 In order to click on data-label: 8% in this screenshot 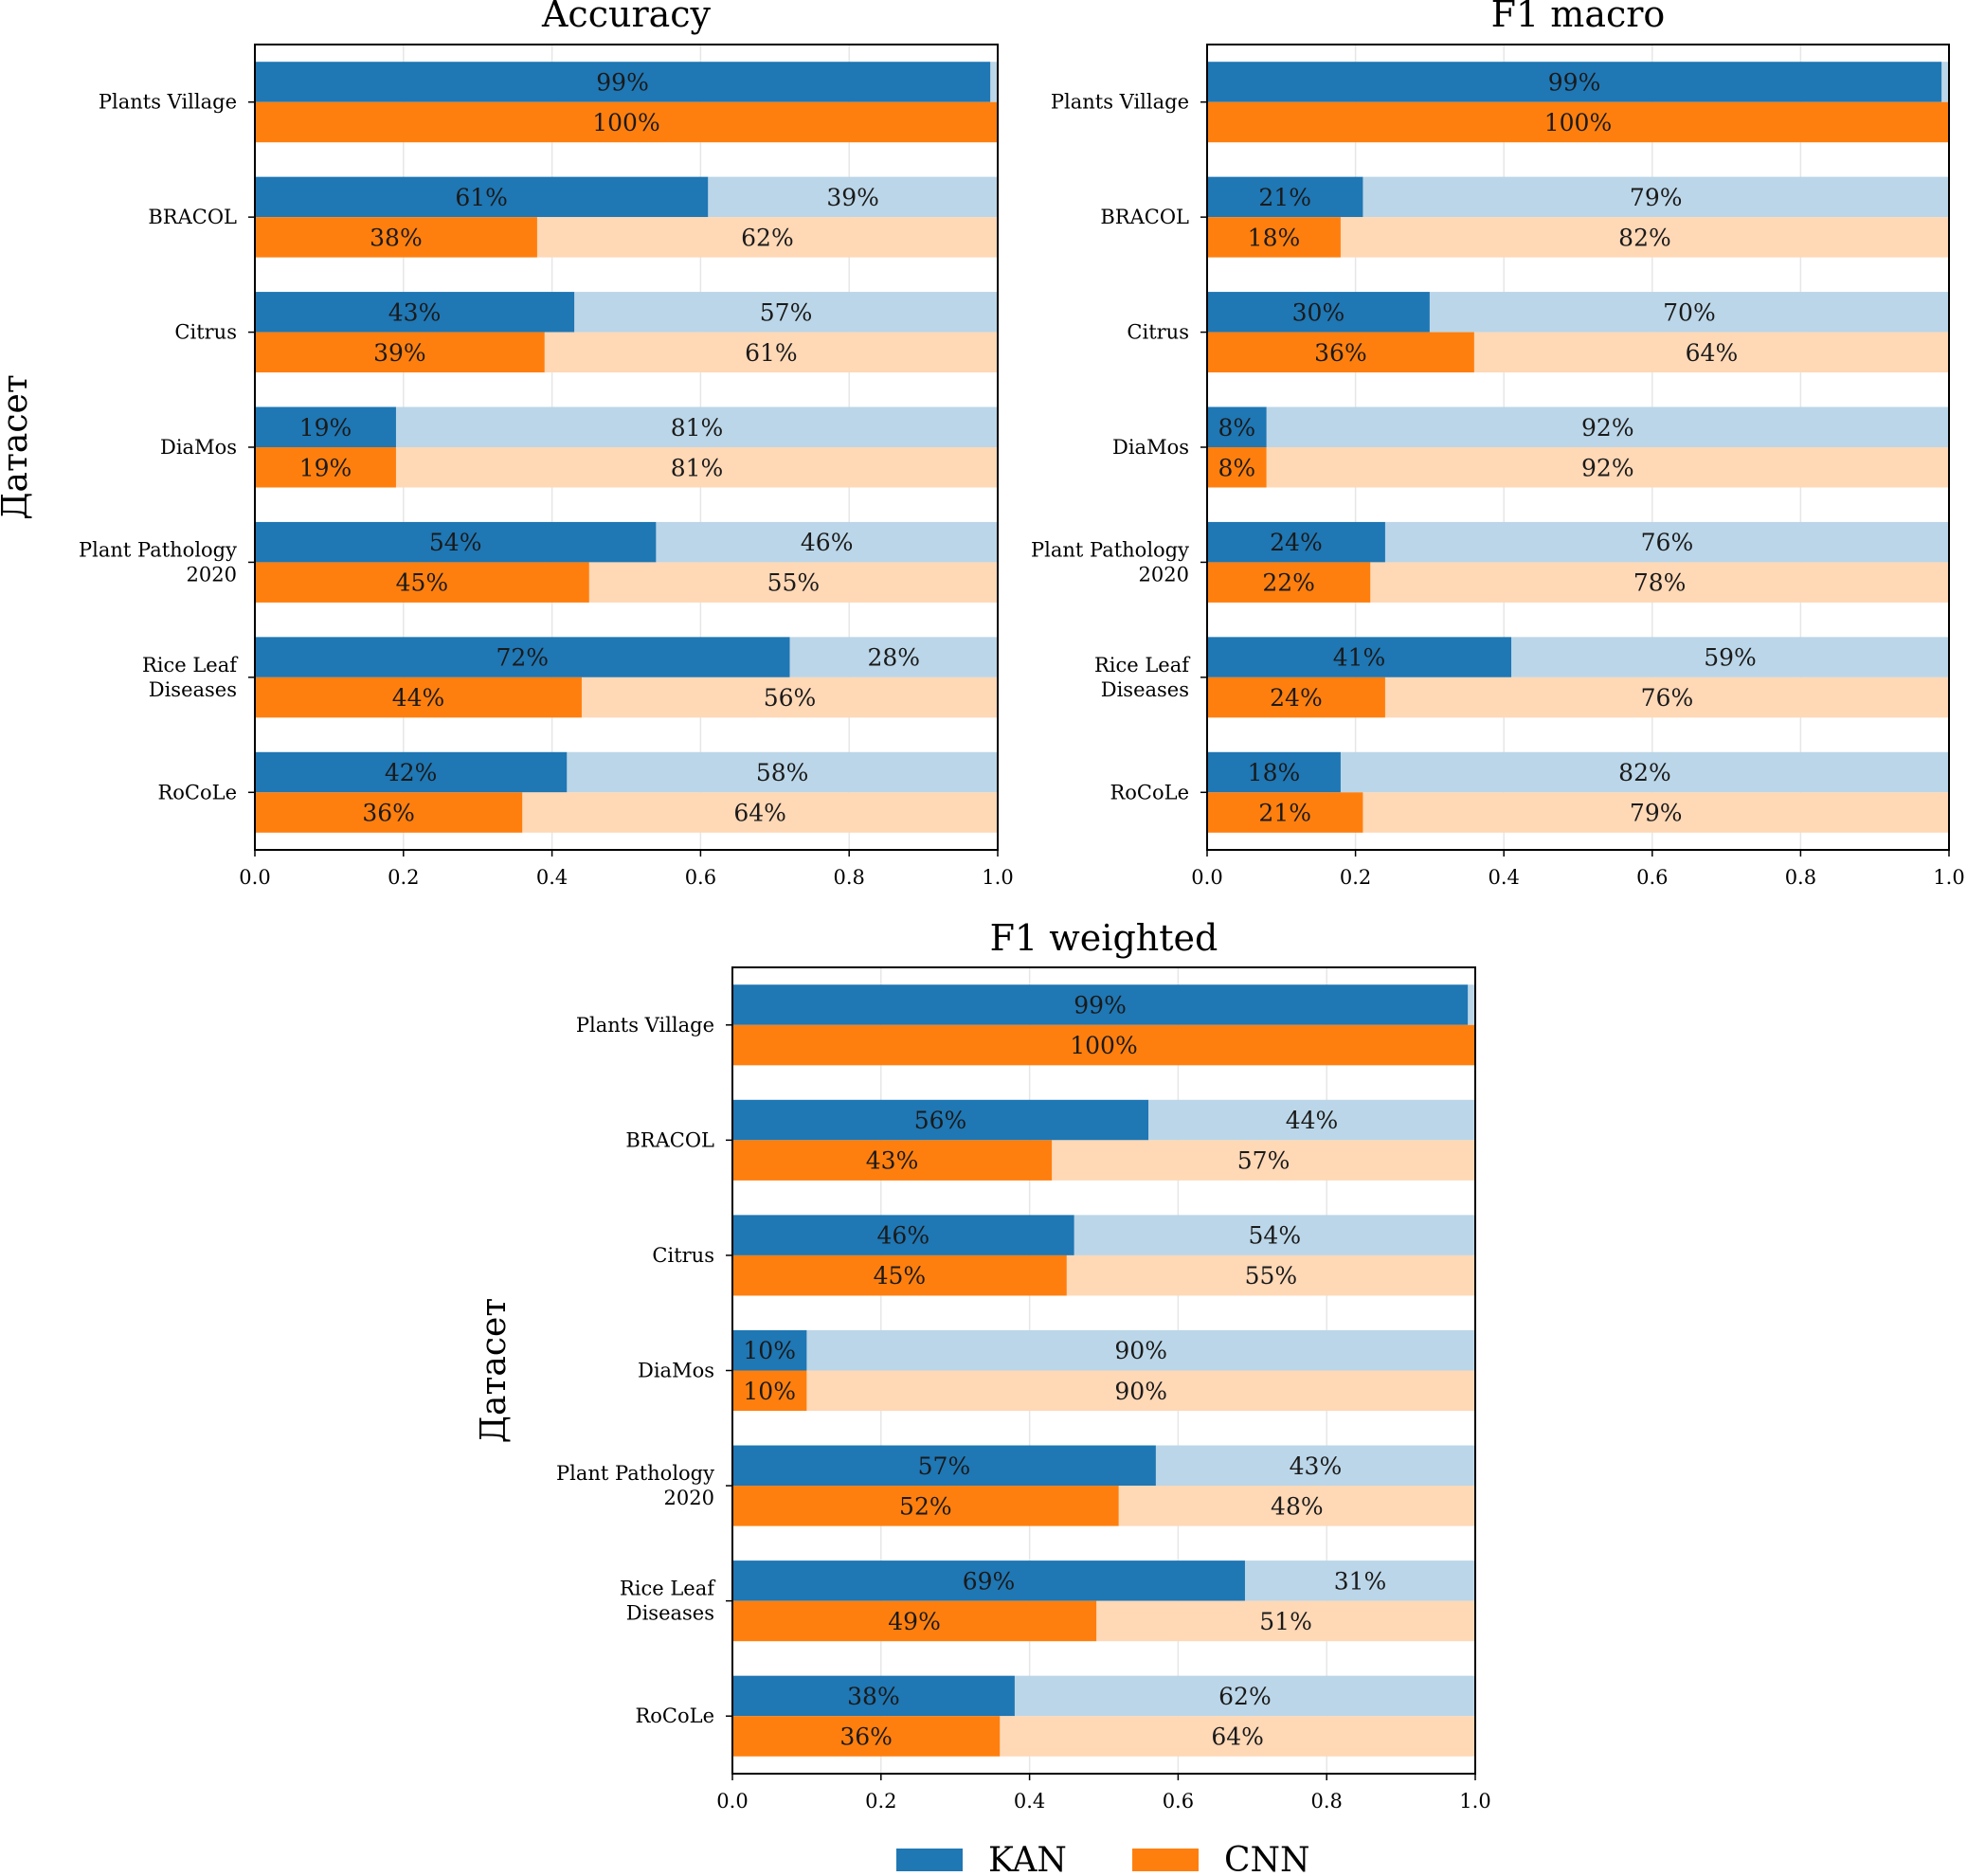, I will do `click(1236, 428)`.